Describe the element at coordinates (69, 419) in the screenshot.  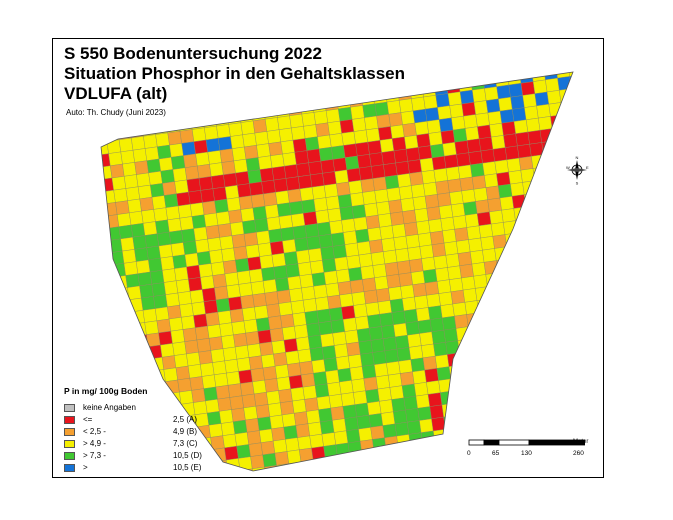
I see `legend-swatch-a` at that location.